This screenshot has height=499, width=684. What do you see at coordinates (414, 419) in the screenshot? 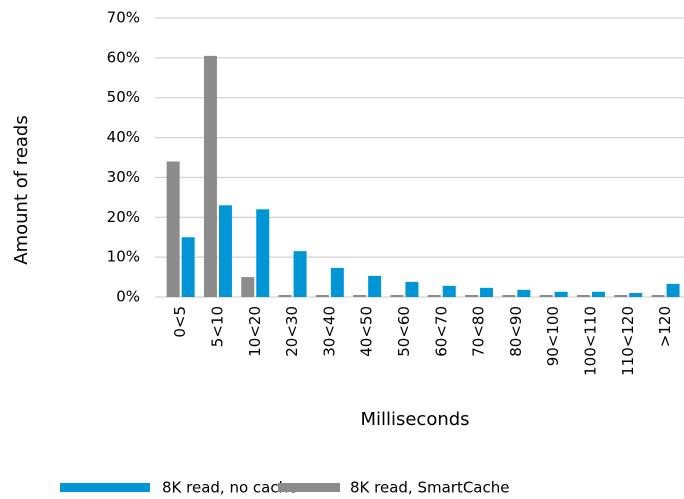
I see `x-axis-label: Milliseconds` at bounding box center [414, 419].